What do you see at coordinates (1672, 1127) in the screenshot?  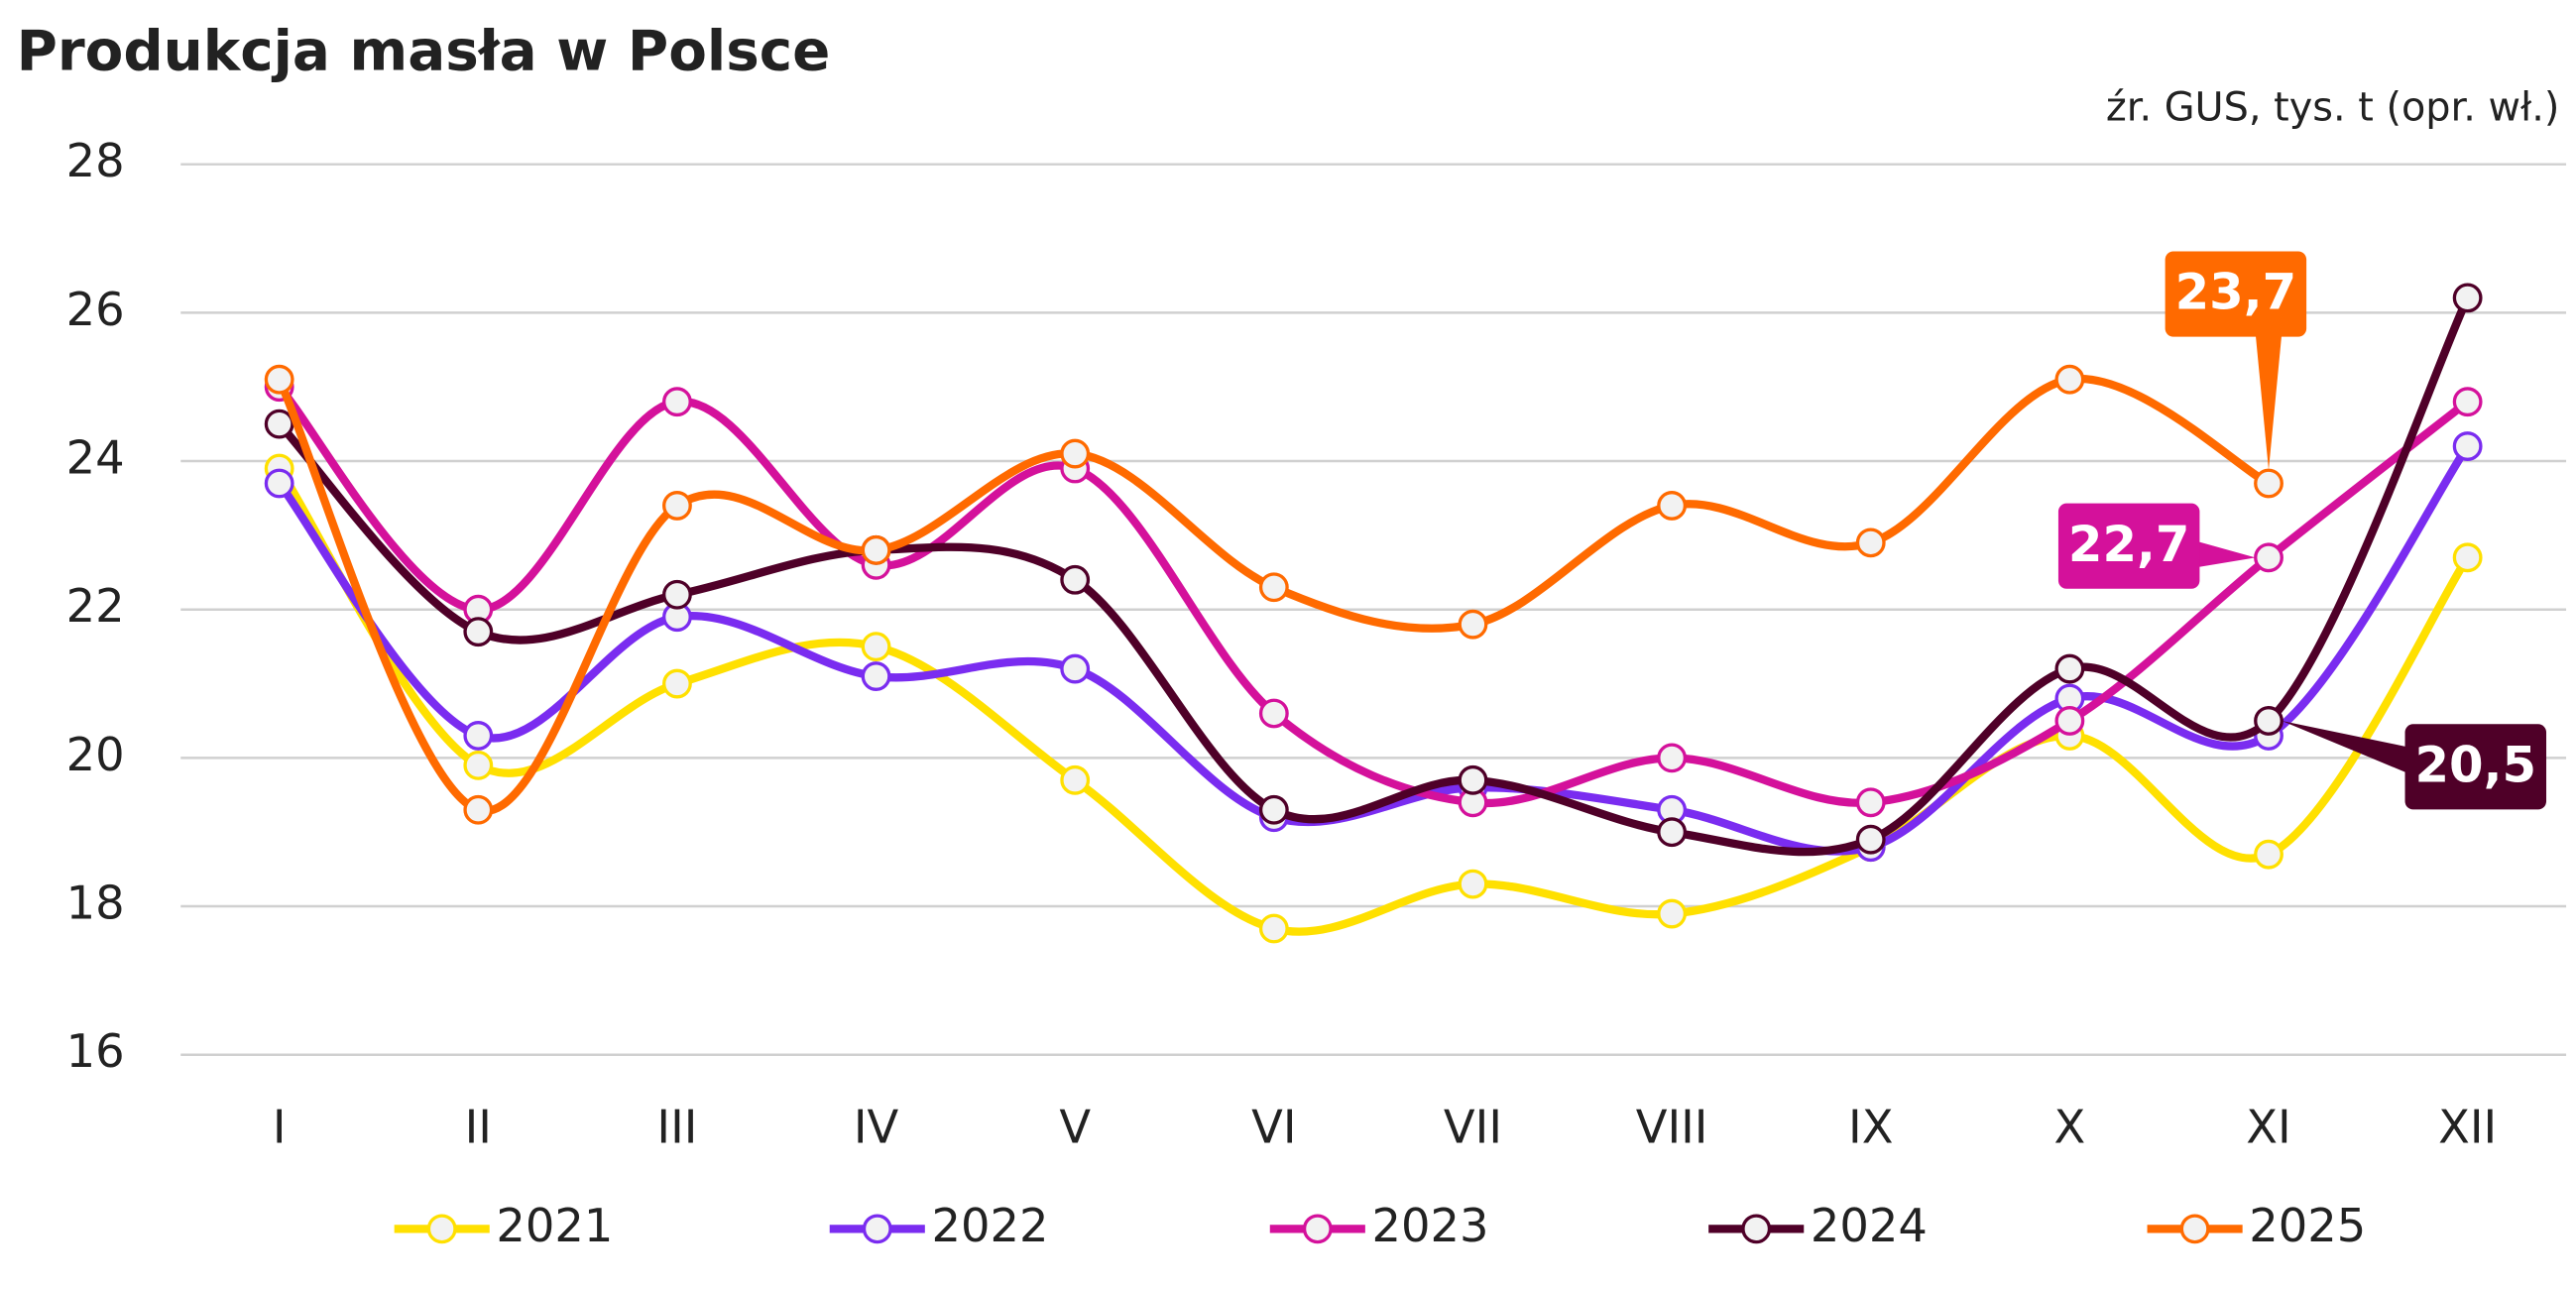 I see `x-tick-label: VIII` at bounding box center [1672, 1127].